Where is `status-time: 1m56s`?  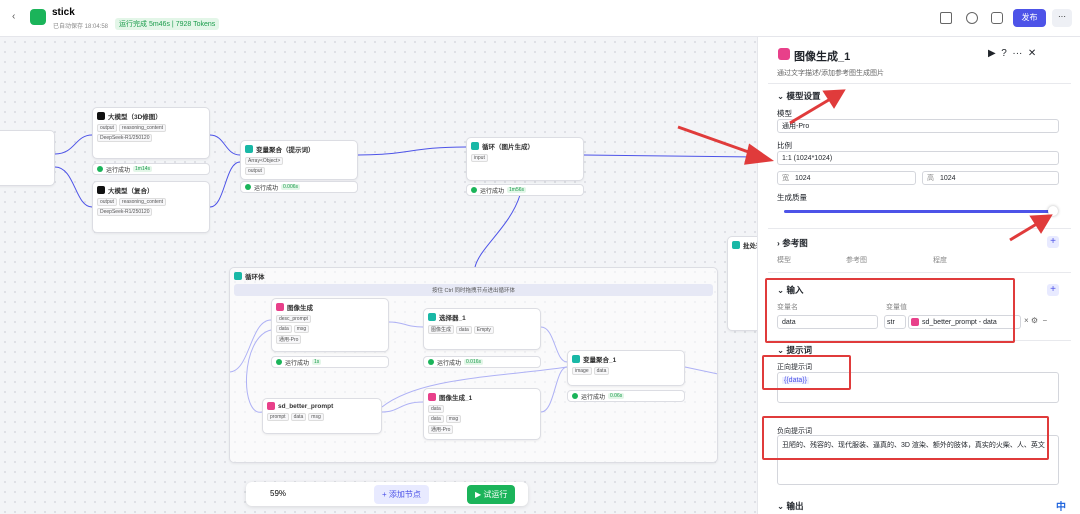 status-time: 1m56s is located at coordinates (517, 190).